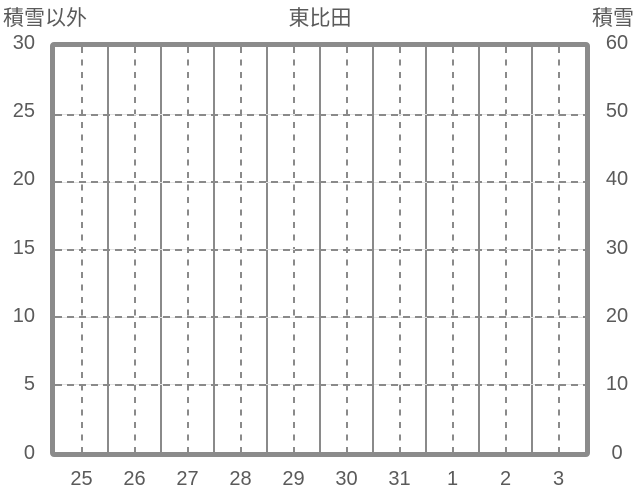  Describe the element at coordinates (187, 479) in the screenshot. I see `x-tick-label: 27` at that location.